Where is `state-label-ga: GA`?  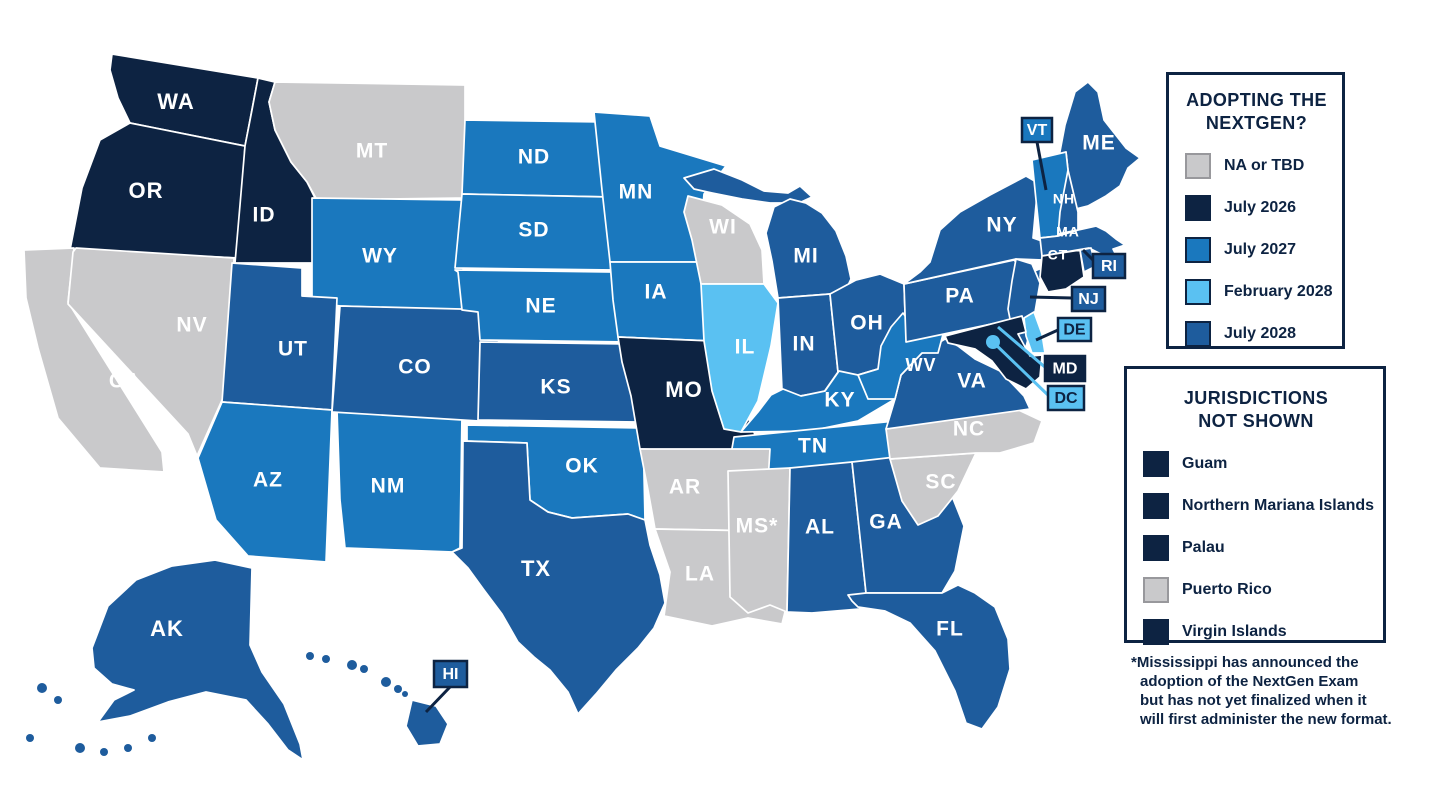 state-label-ga: GA is located at coordinates (886, 522).